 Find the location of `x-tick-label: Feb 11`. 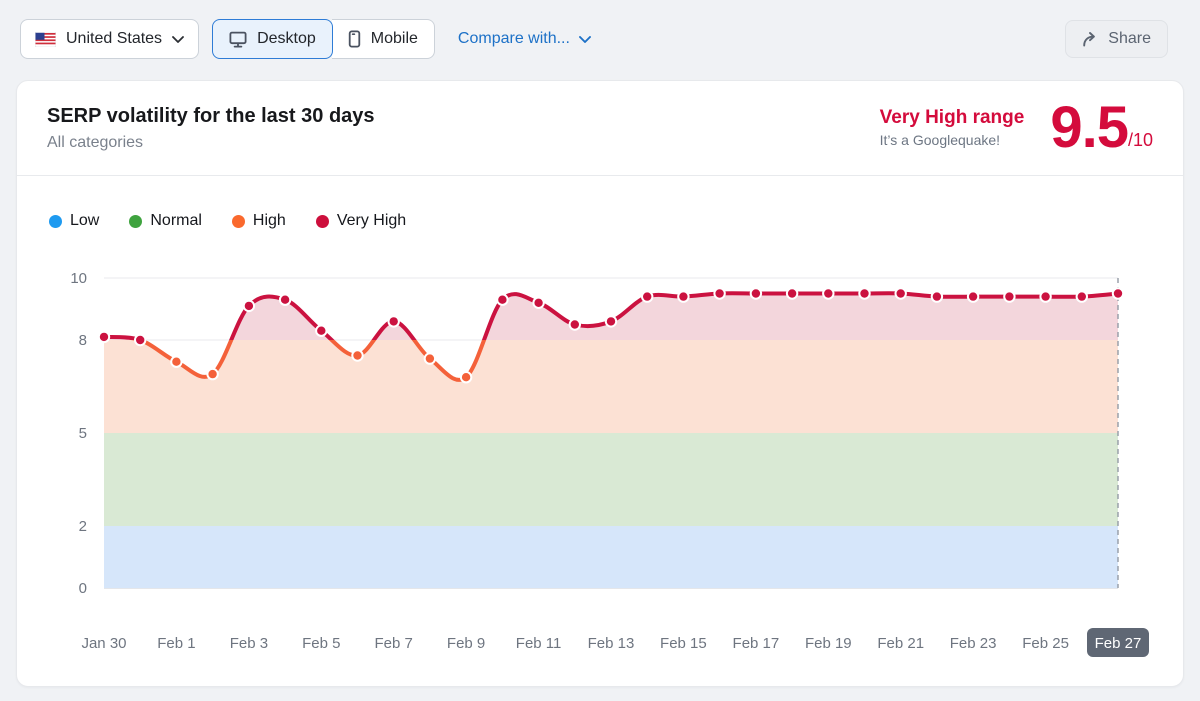

x-tick-label: Feb 11 is located at coordinates (539, 643).